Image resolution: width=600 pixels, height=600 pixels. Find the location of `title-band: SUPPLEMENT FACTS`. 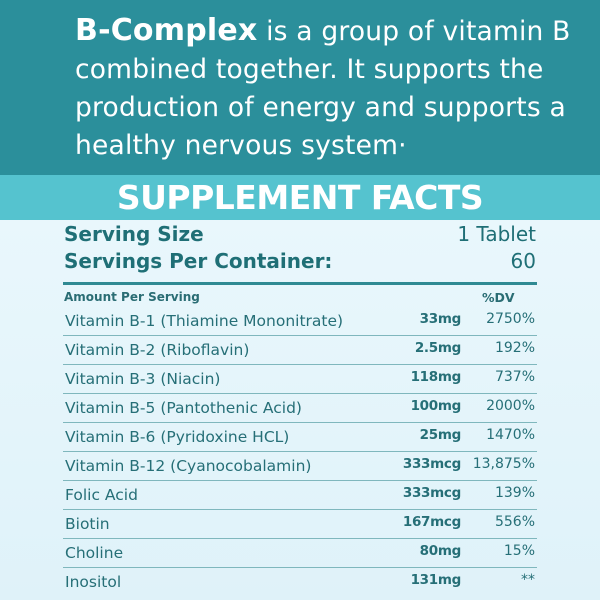

title-band: SUPPLEMENT FACTS is located at coordinates (300, 197).